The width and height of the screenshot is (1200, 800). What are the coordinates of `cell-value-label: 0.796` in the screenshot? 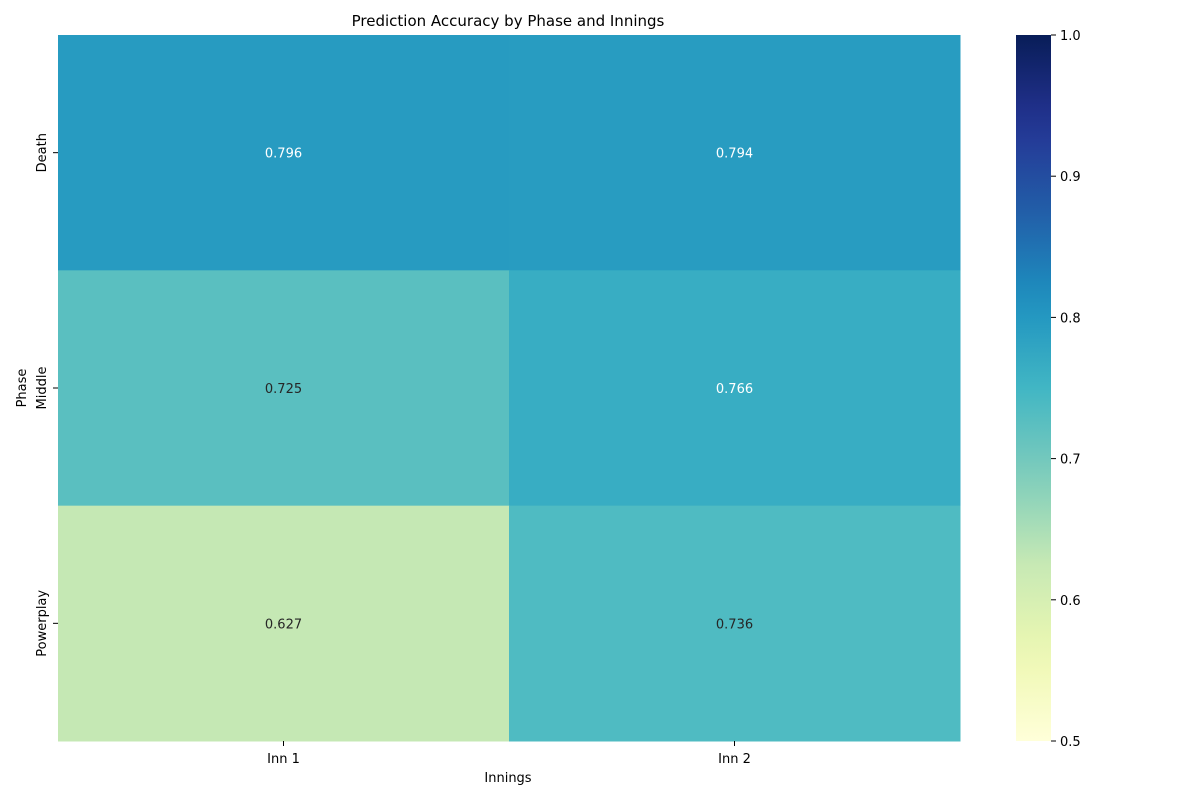 It's located at (283, 154).